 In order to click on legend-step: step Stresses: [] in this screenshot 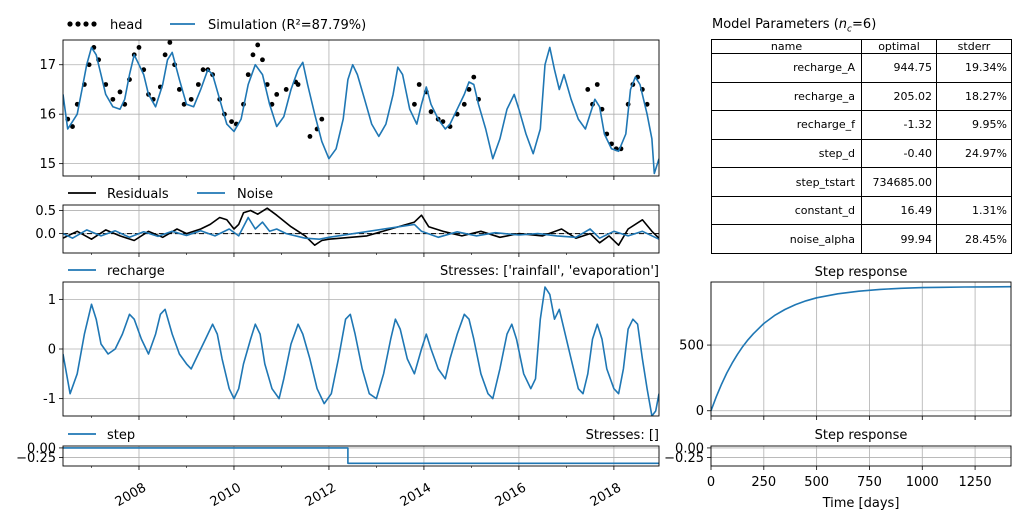, I will do `click(363, 435)`.